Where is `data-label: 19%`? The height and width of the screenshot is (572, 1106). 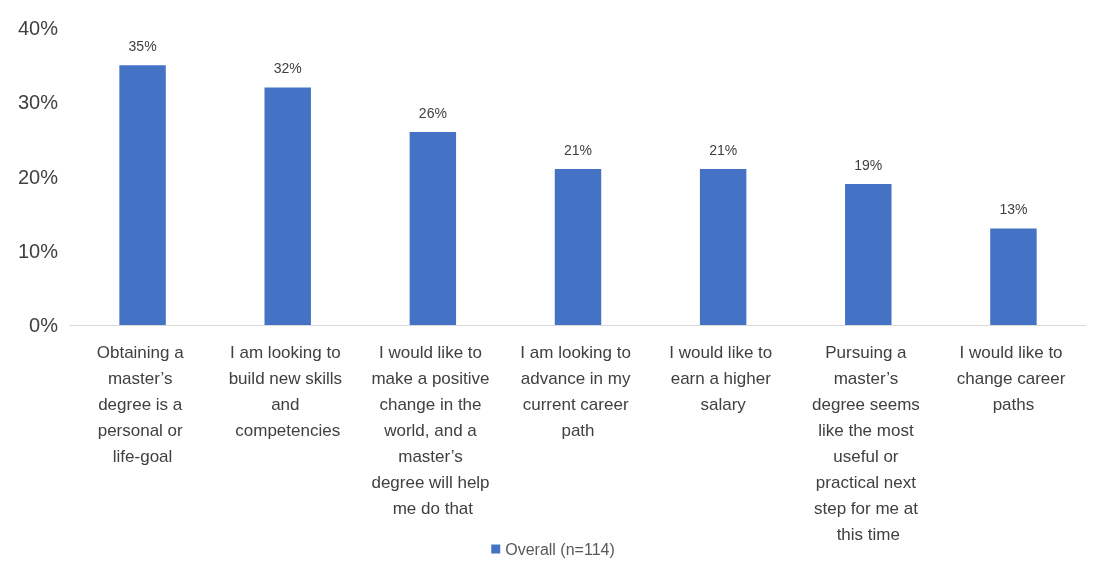 data-label: 19% is located at coordinates (868, 164).